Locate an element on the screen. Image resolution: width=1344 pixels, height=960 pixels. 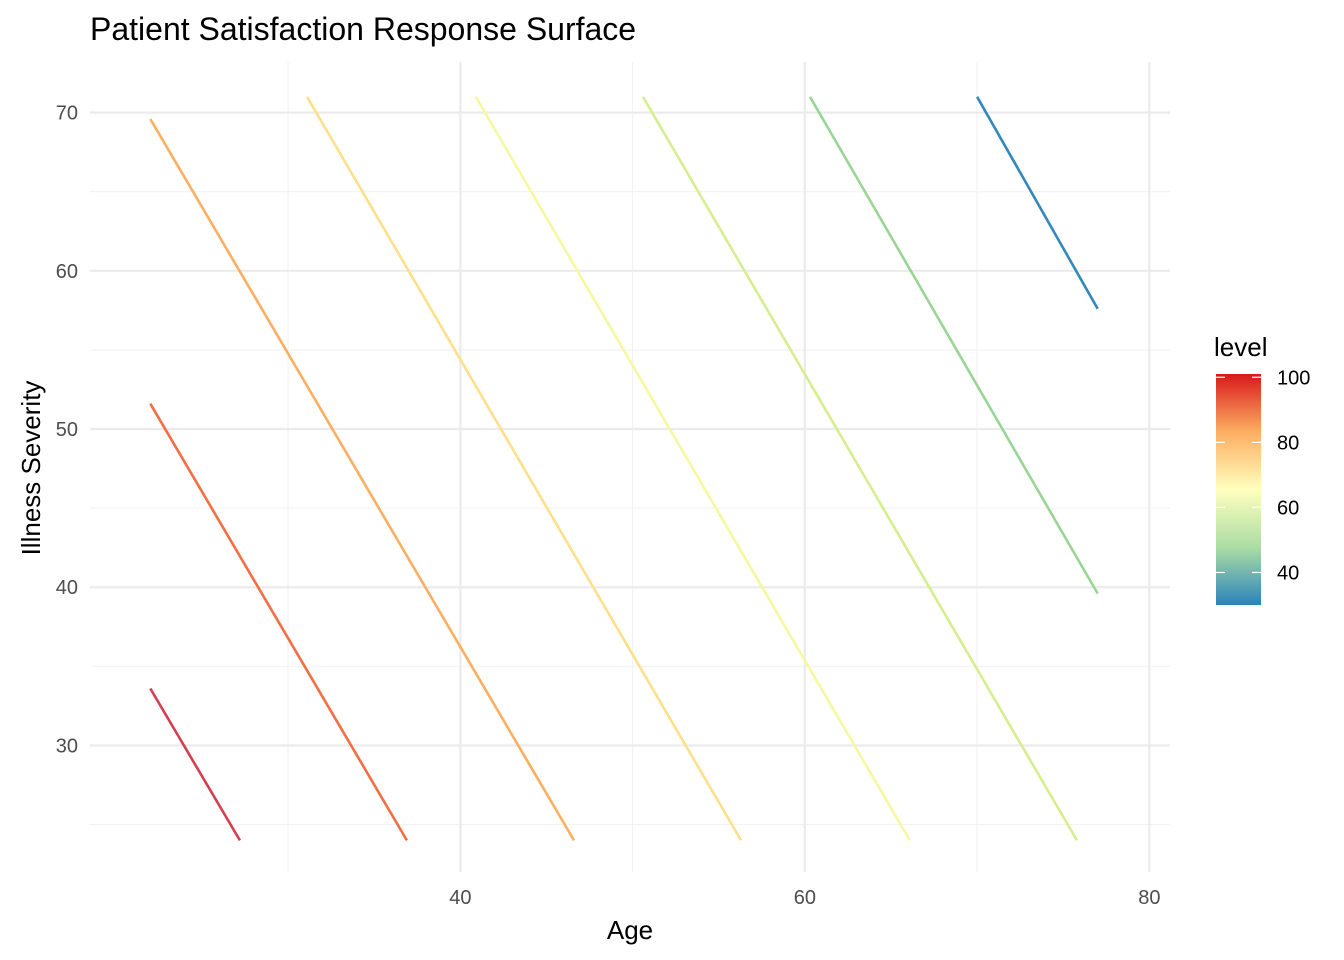
y-tick-label: 30 is located at coordinates (67, 746).